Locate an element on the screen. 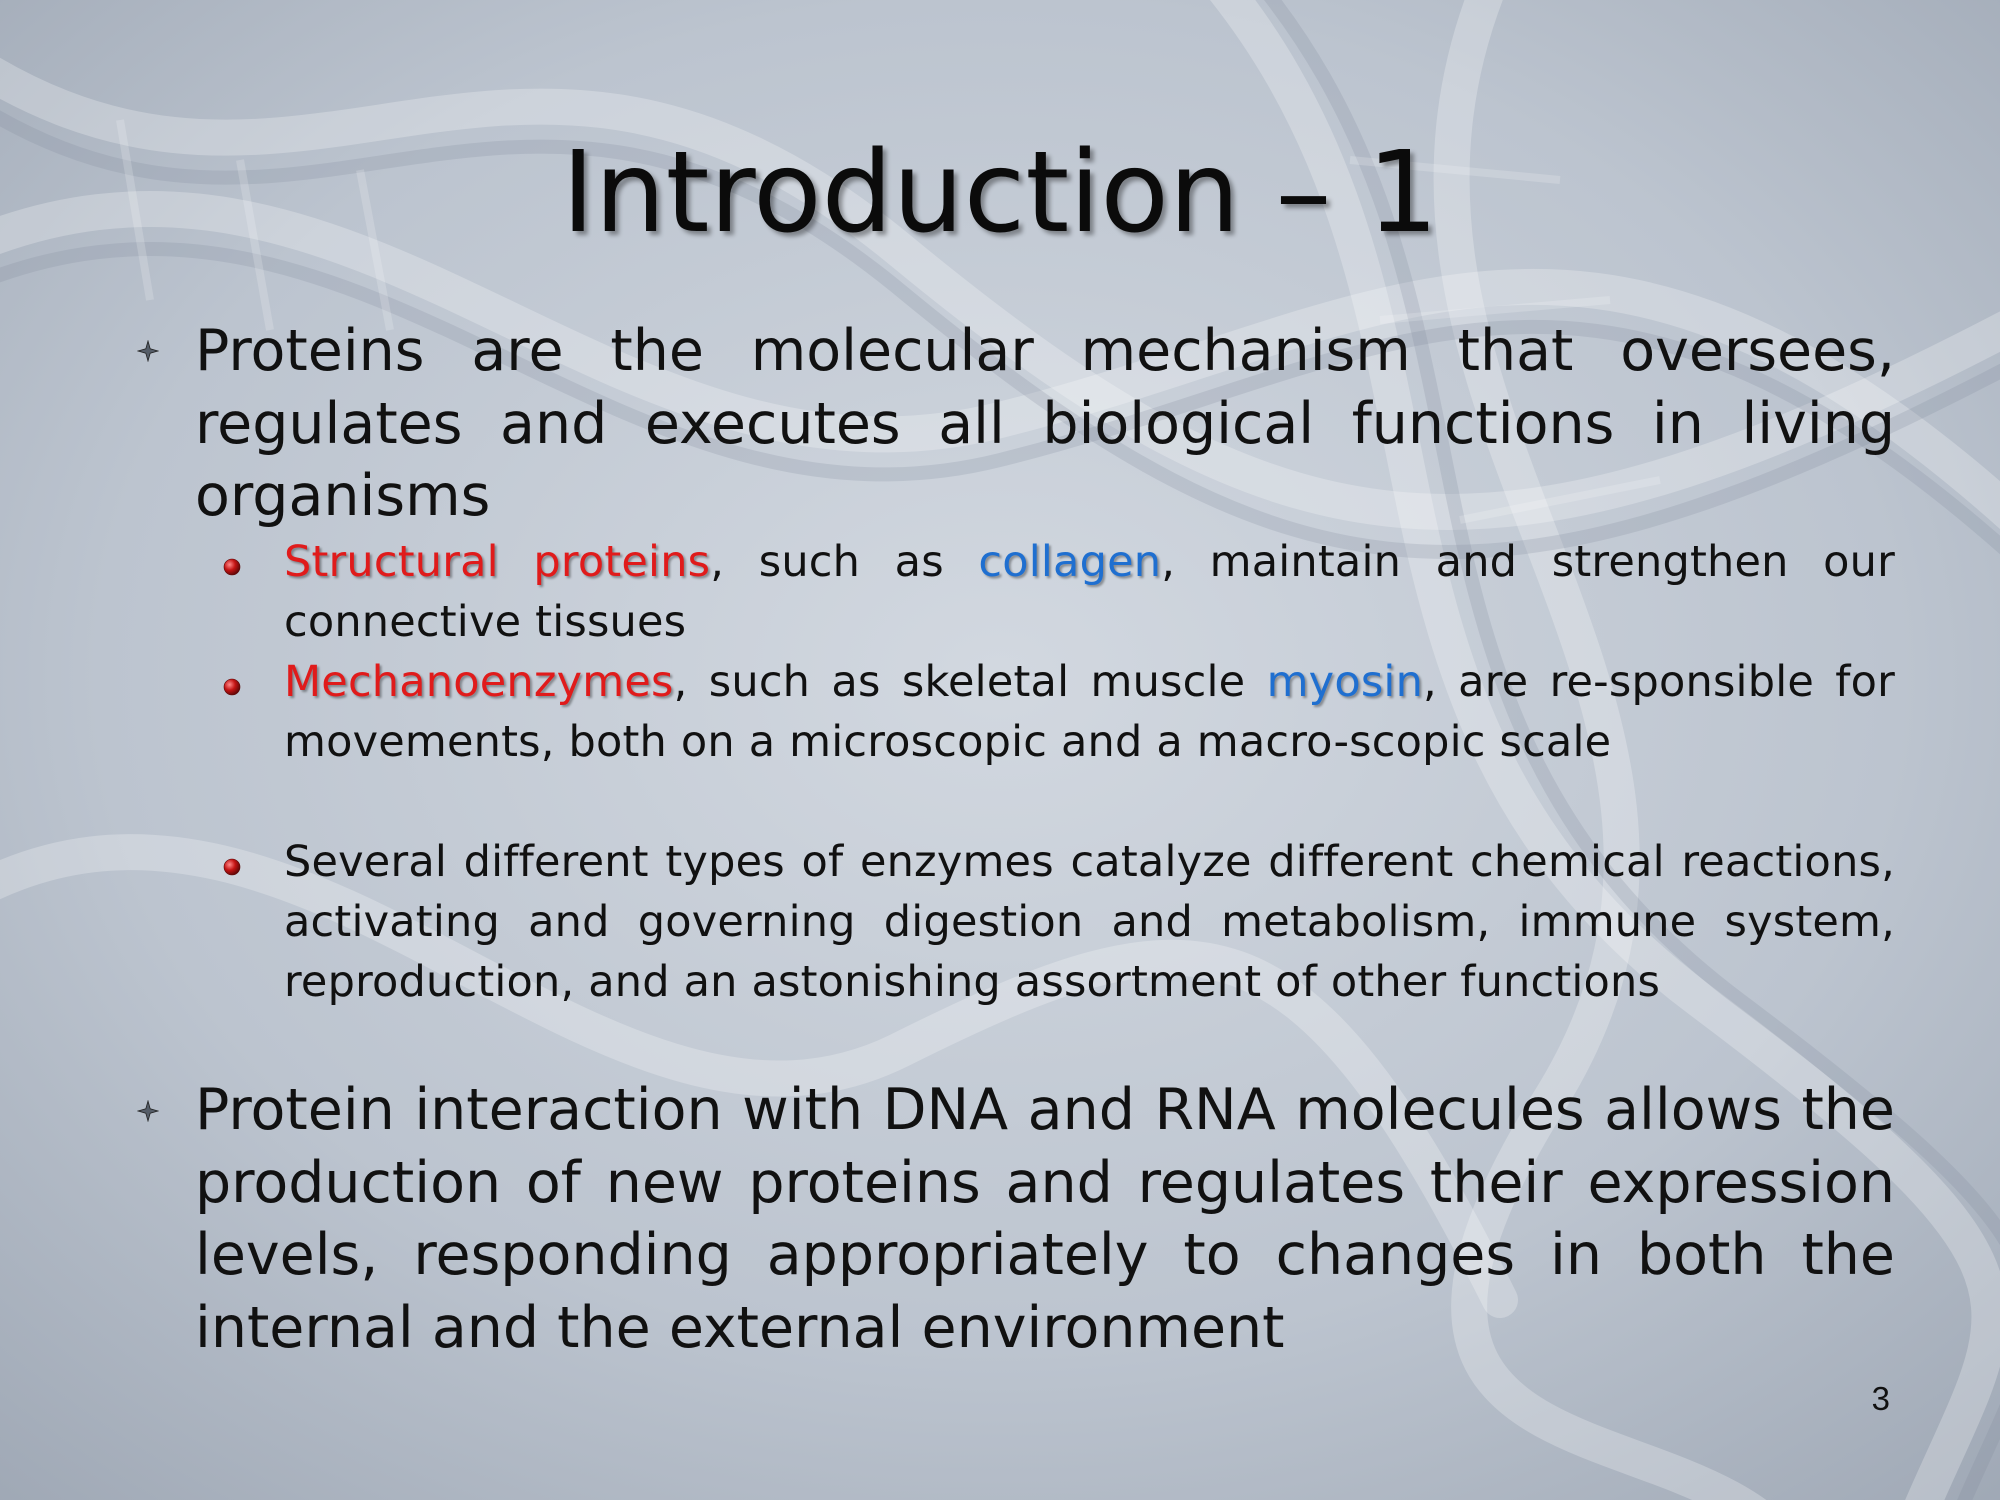 Image resolution: width=2000 pixels, height=1500 pixels. sub-bullet-text: , such as skeletal muscle is located at coordinates (970, 682).